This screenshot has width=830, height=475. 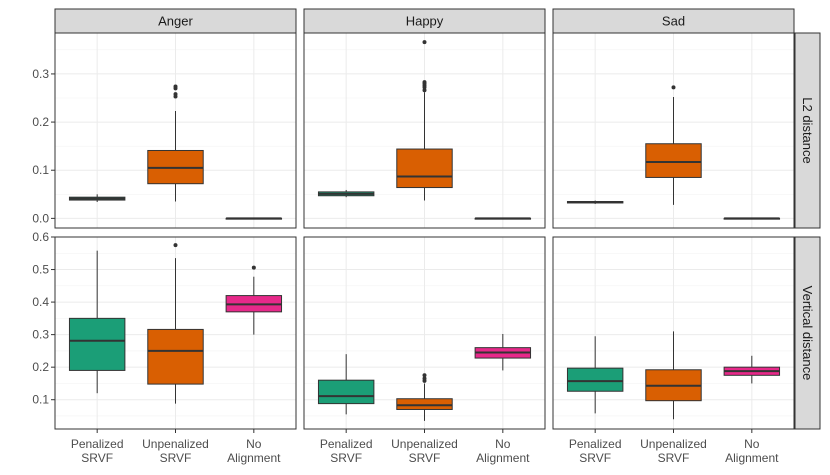 I want to click on strip-sad-bg, so click(x=673, y=21).